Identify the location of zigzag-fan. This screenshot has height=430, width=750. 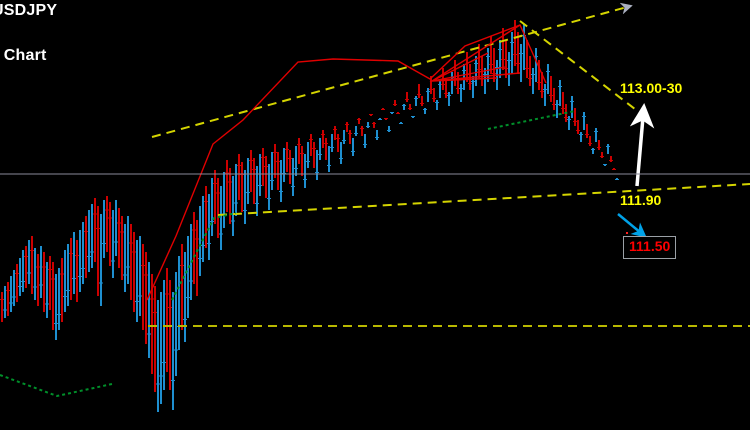
(475, 53).